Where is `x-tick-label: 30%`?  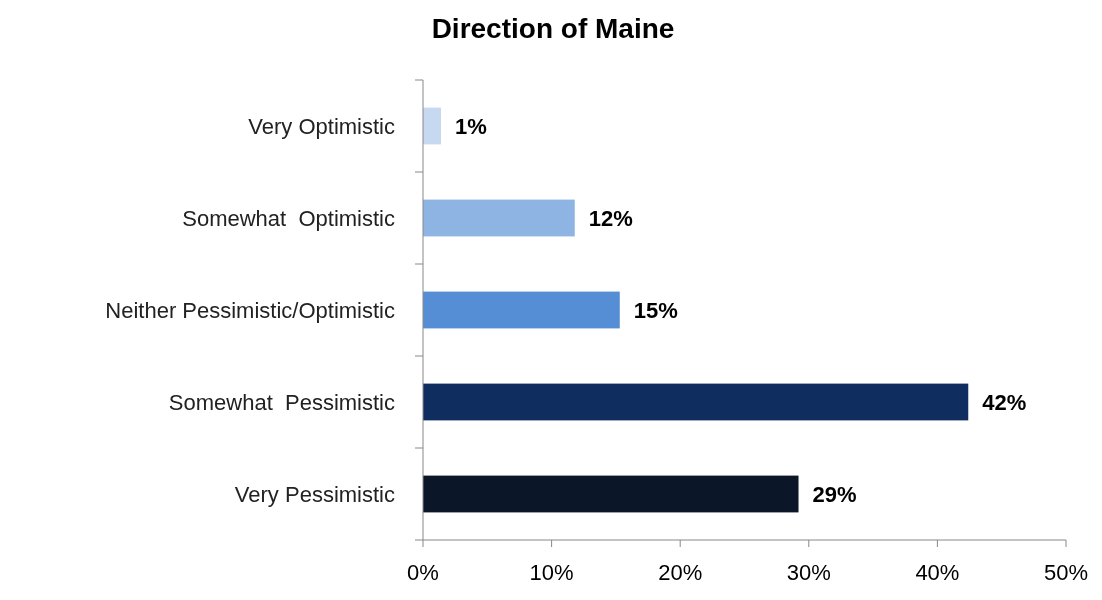
x-tick-label: 30% is located at coordinates (808, 572).